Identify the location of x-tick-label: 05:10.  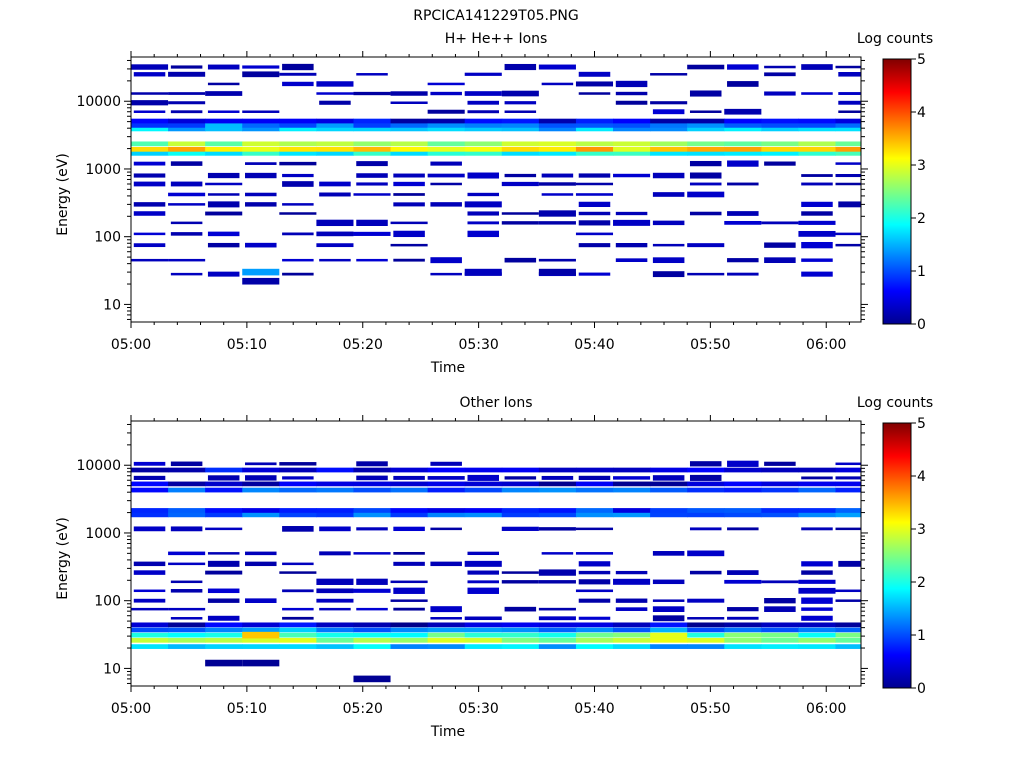
(247, 345).